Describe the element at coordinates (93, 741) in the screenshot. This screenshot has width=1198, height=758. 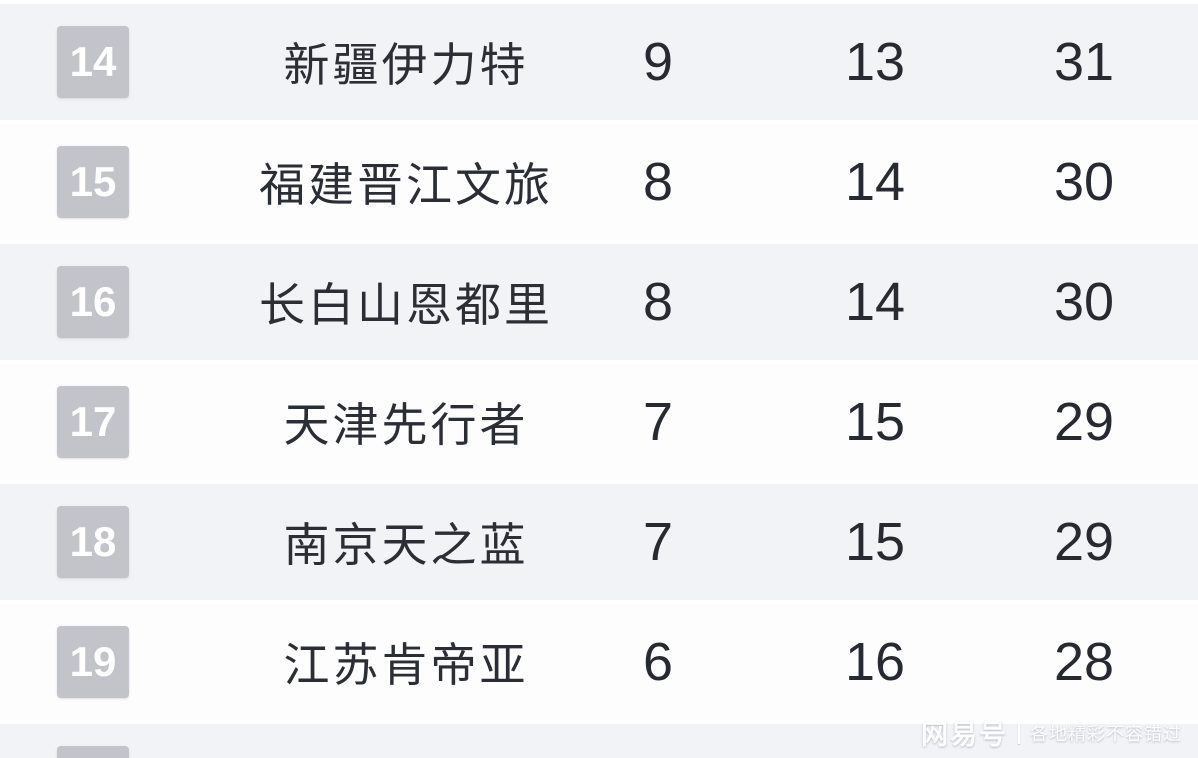
I see `rank-cell` at that location.